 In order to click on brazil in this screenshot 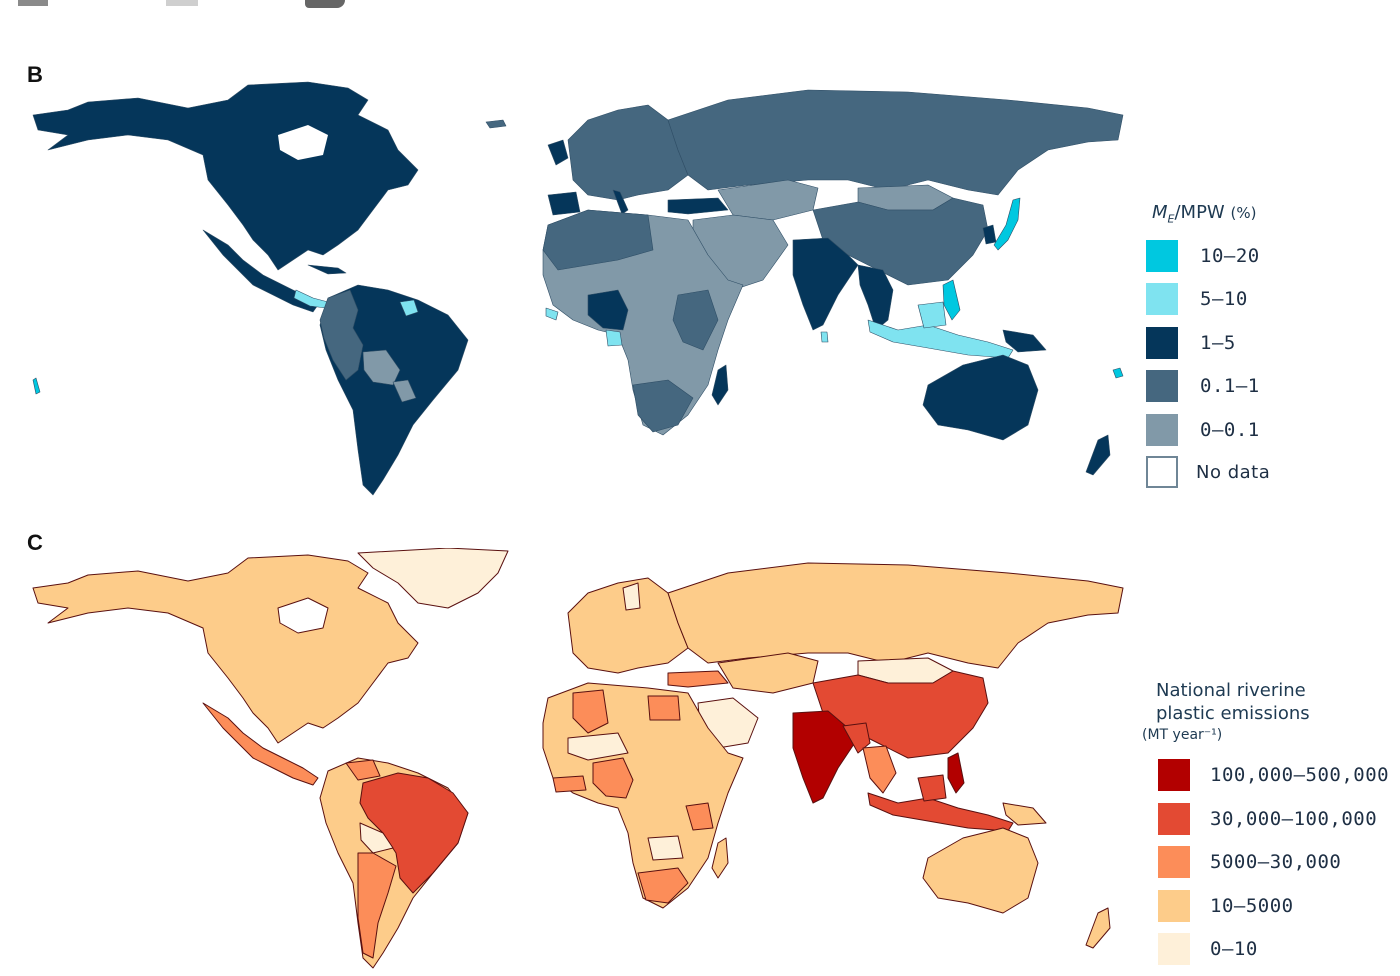, I will do `click(414, 833)`.